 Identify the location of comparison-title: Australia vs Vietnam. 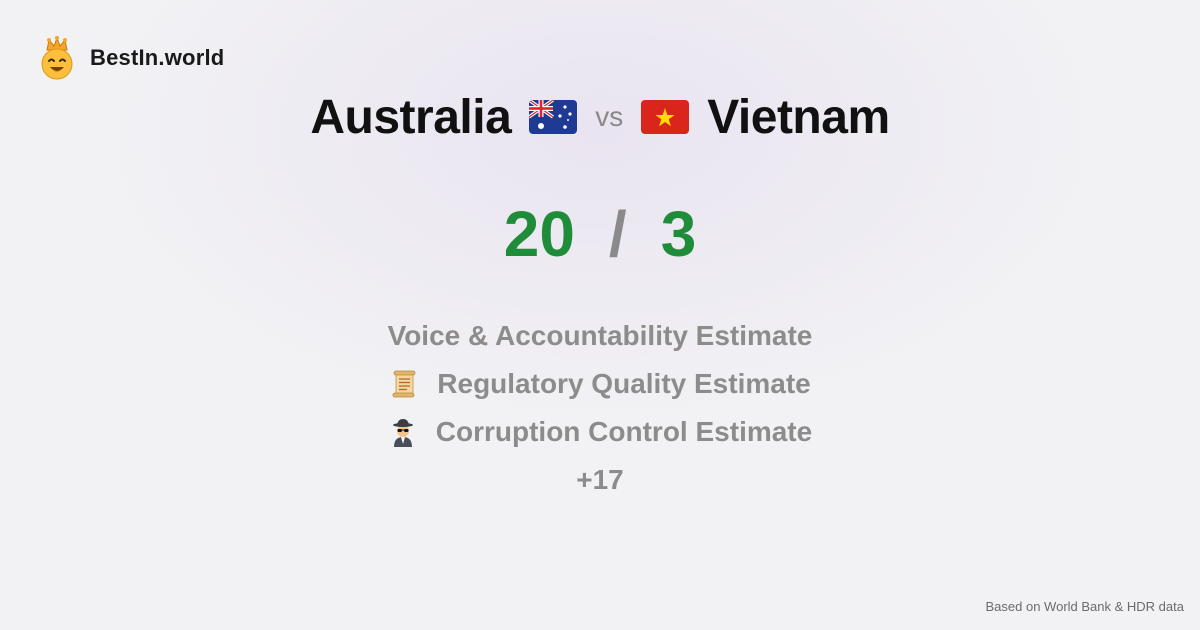
(600, 117).